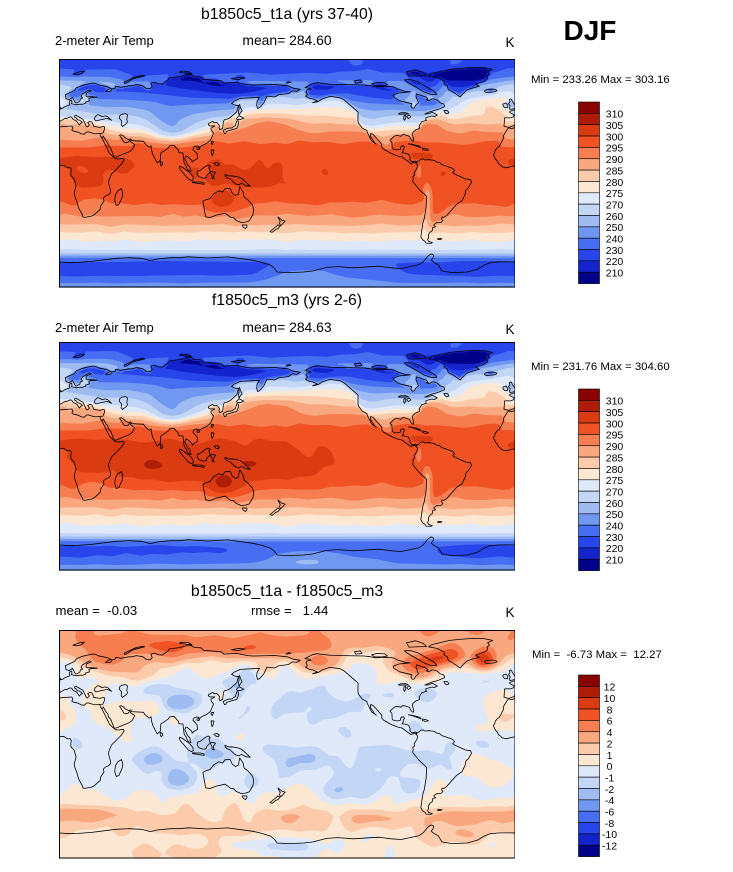 The image size is (733, 872). I want to click on svg-text: -4, so click(609, 801).